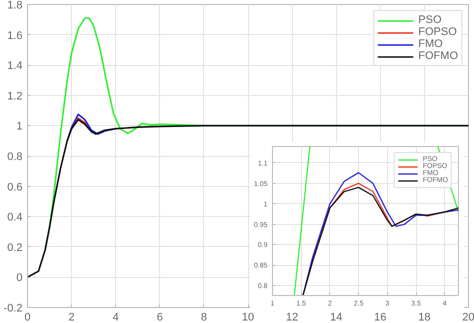  Describe the element at coordinates (15, 66) in the screenshot. I see `y-tick-label: 1.4` at that location.